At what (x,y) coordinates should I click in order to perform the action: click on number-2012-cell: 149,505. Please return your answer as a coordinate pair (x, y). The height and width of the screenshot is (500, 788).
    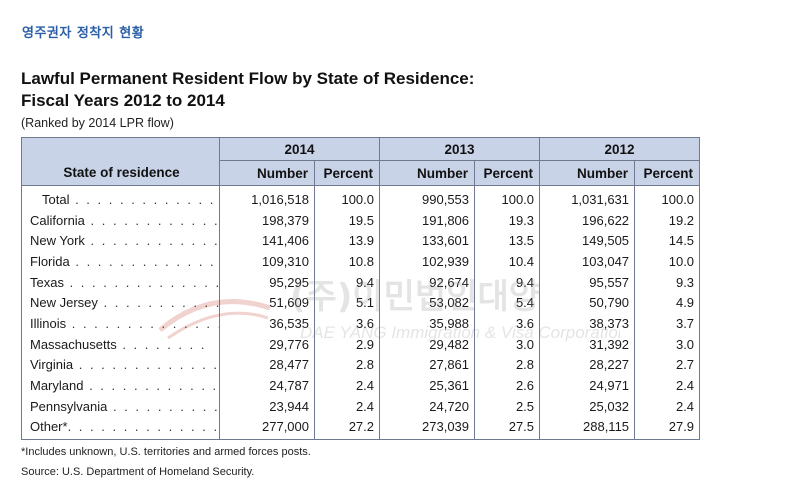
    Looking at the image, I should click on (587, 241).